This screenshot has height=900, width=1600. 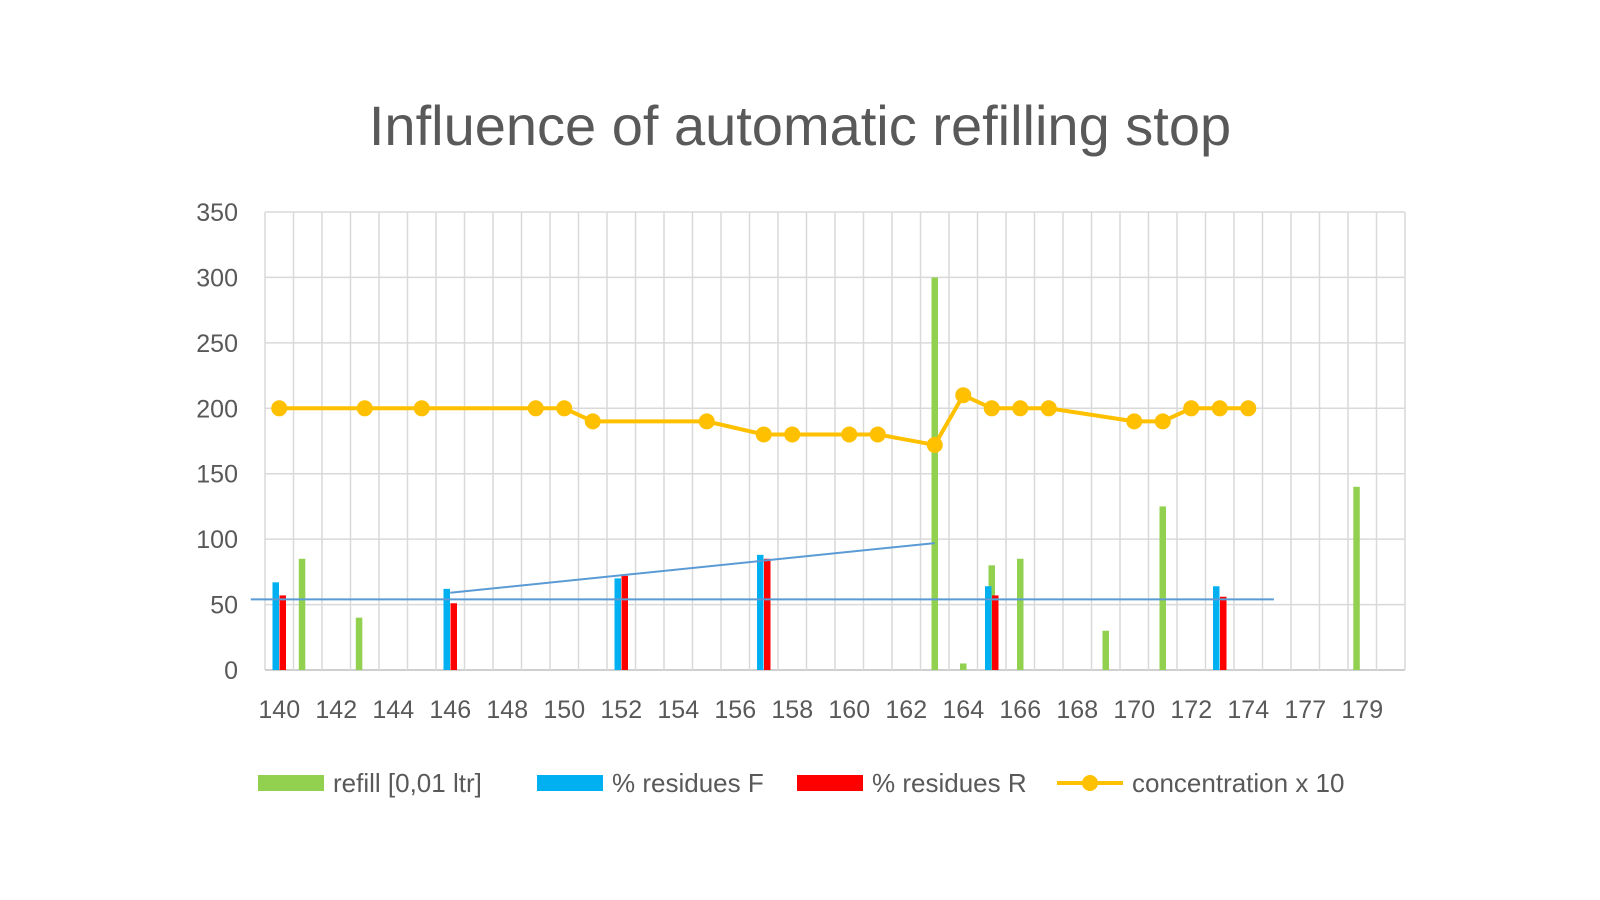 I want to click on x-tick-label: 150, so click(x=564, y=710).